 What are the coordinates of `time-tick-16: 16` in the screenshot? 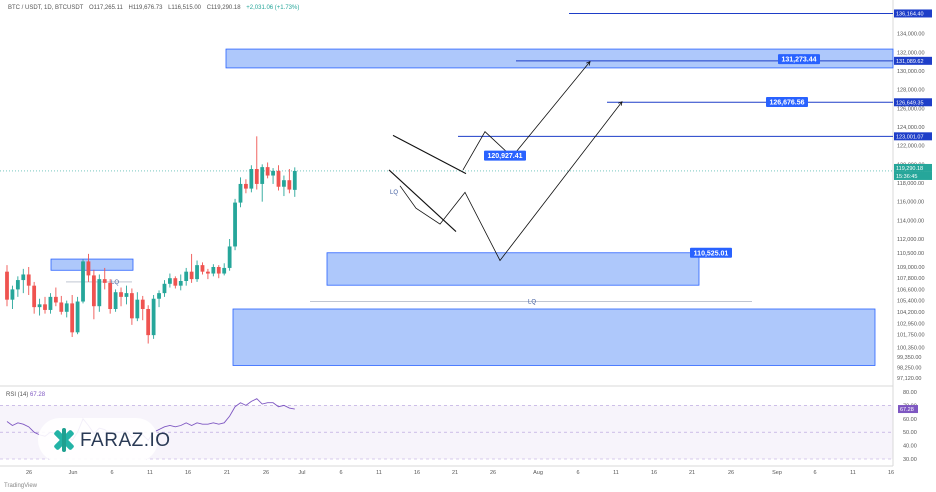 It's located at (654, 473).